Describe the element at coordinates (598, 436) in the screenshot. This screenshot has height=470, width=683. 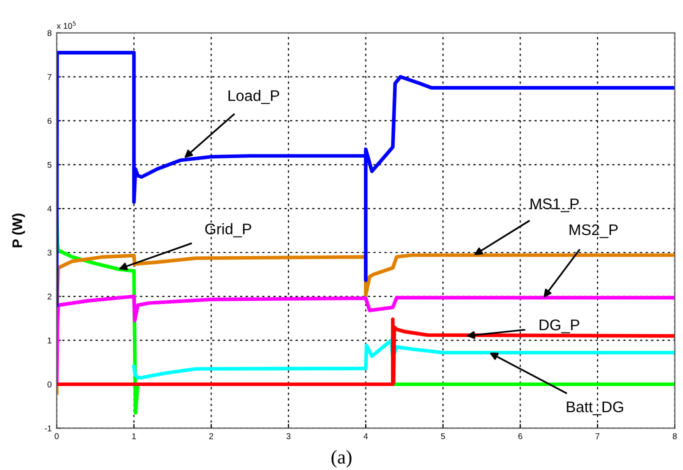
I see `x-tick-label: 7` at that location.